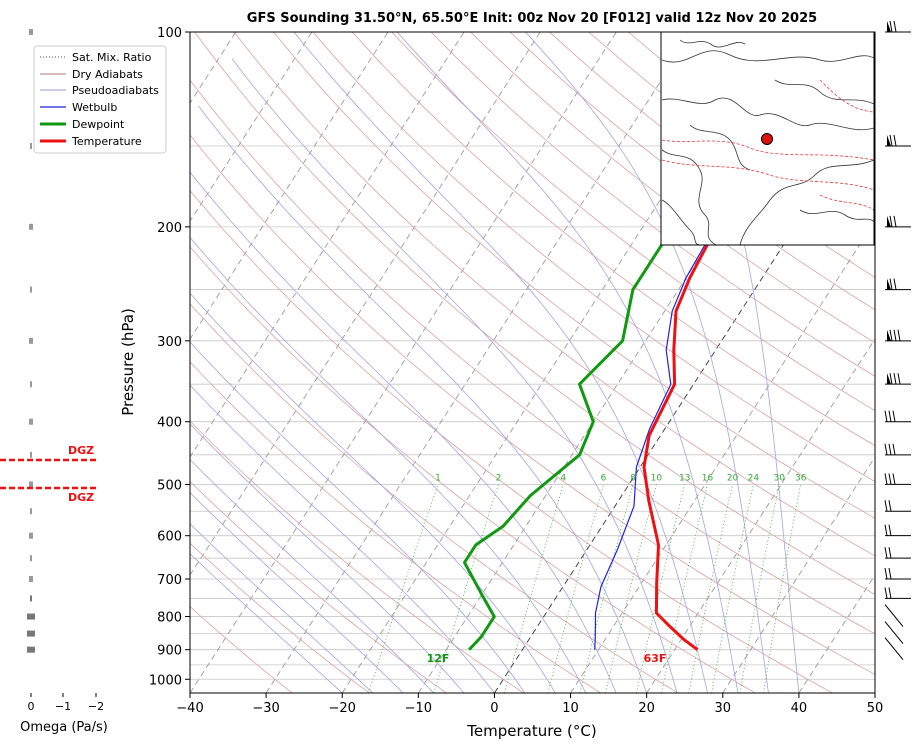 The image size is (920, 750). I want to click on omega-axis-label: Omega (Pa/s), so click(64, 727).